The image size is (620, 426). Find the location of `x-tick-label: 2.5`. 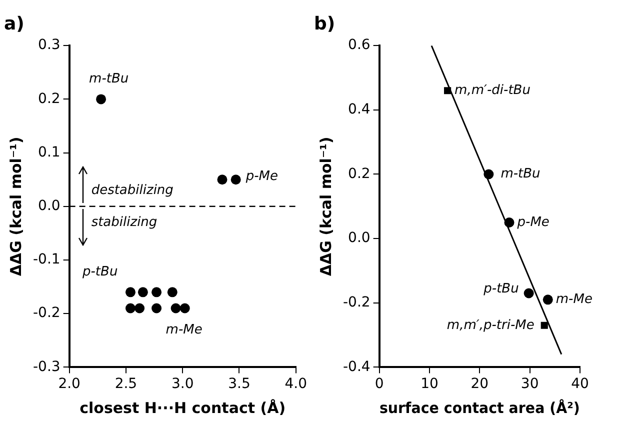

x-tick-label: 2.5 is located at coordinates (126, 384).